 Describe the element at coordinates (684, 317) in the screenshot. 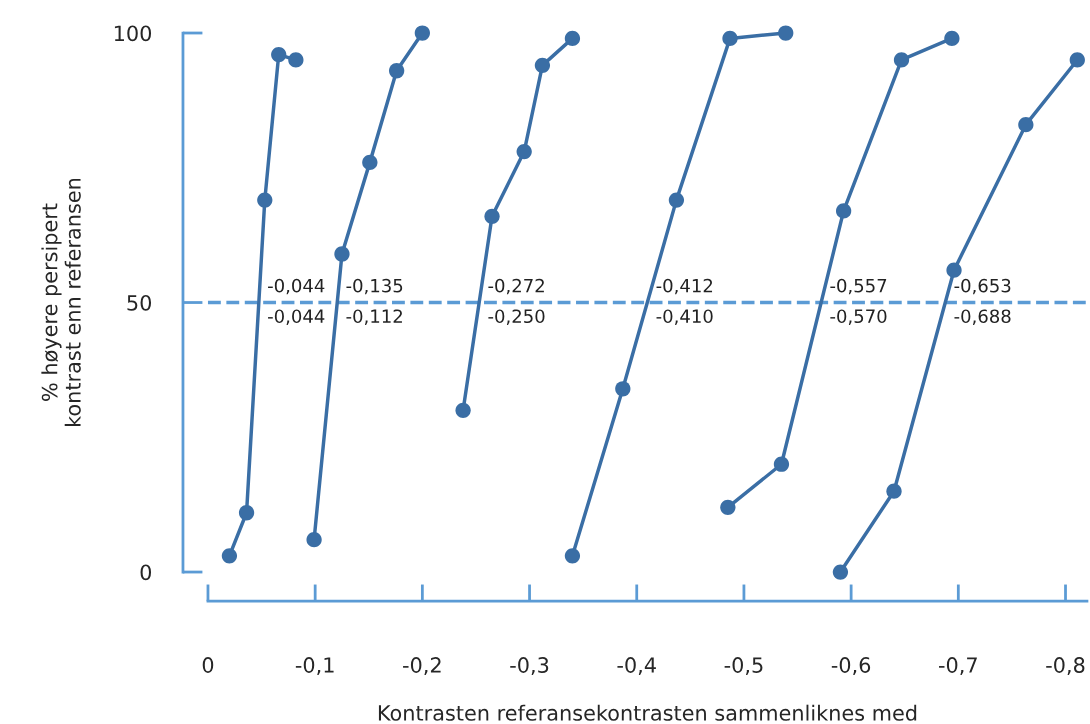

I see `annotation: -0,410` at that location.